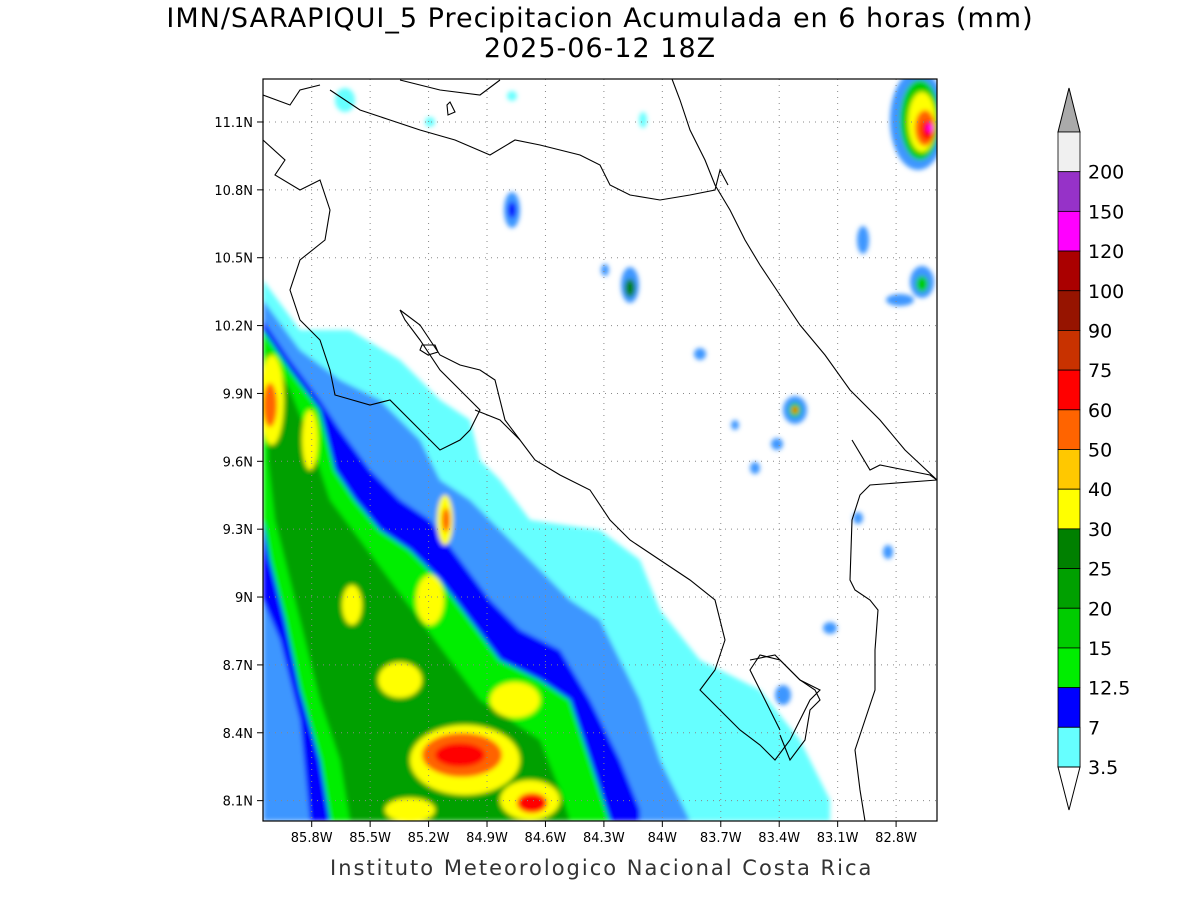 This screenshot has height=900, width=1200. Describe the element at coordinates (1103, 768) in the screenshot. I see `colorbar-label: 3.5` at that location.